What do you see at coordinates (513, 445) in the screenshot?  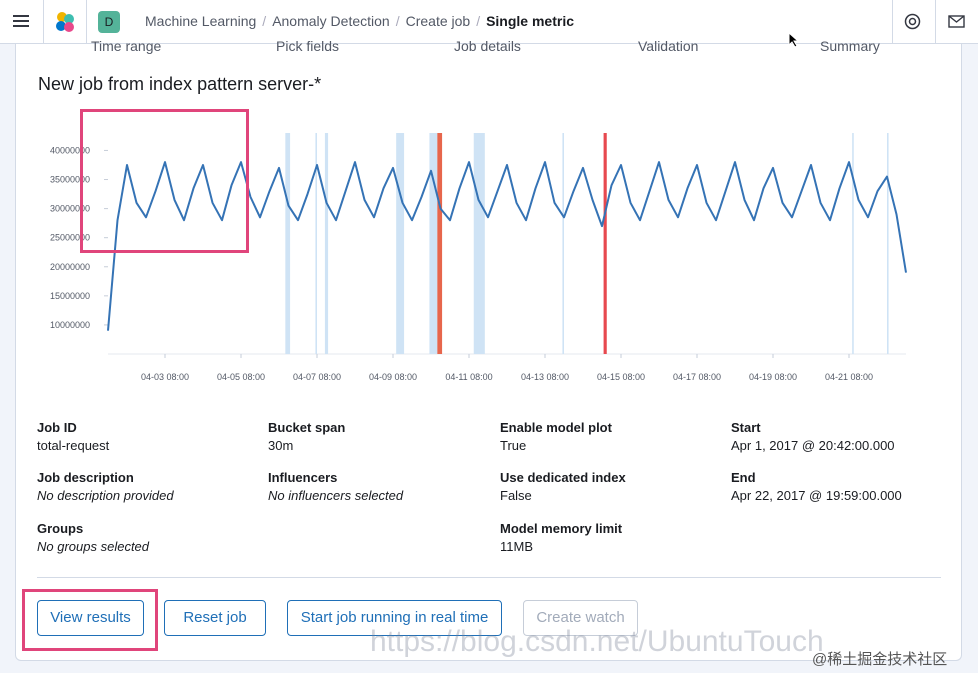 I see `detail-value: True` at bounding box center [513, 445].